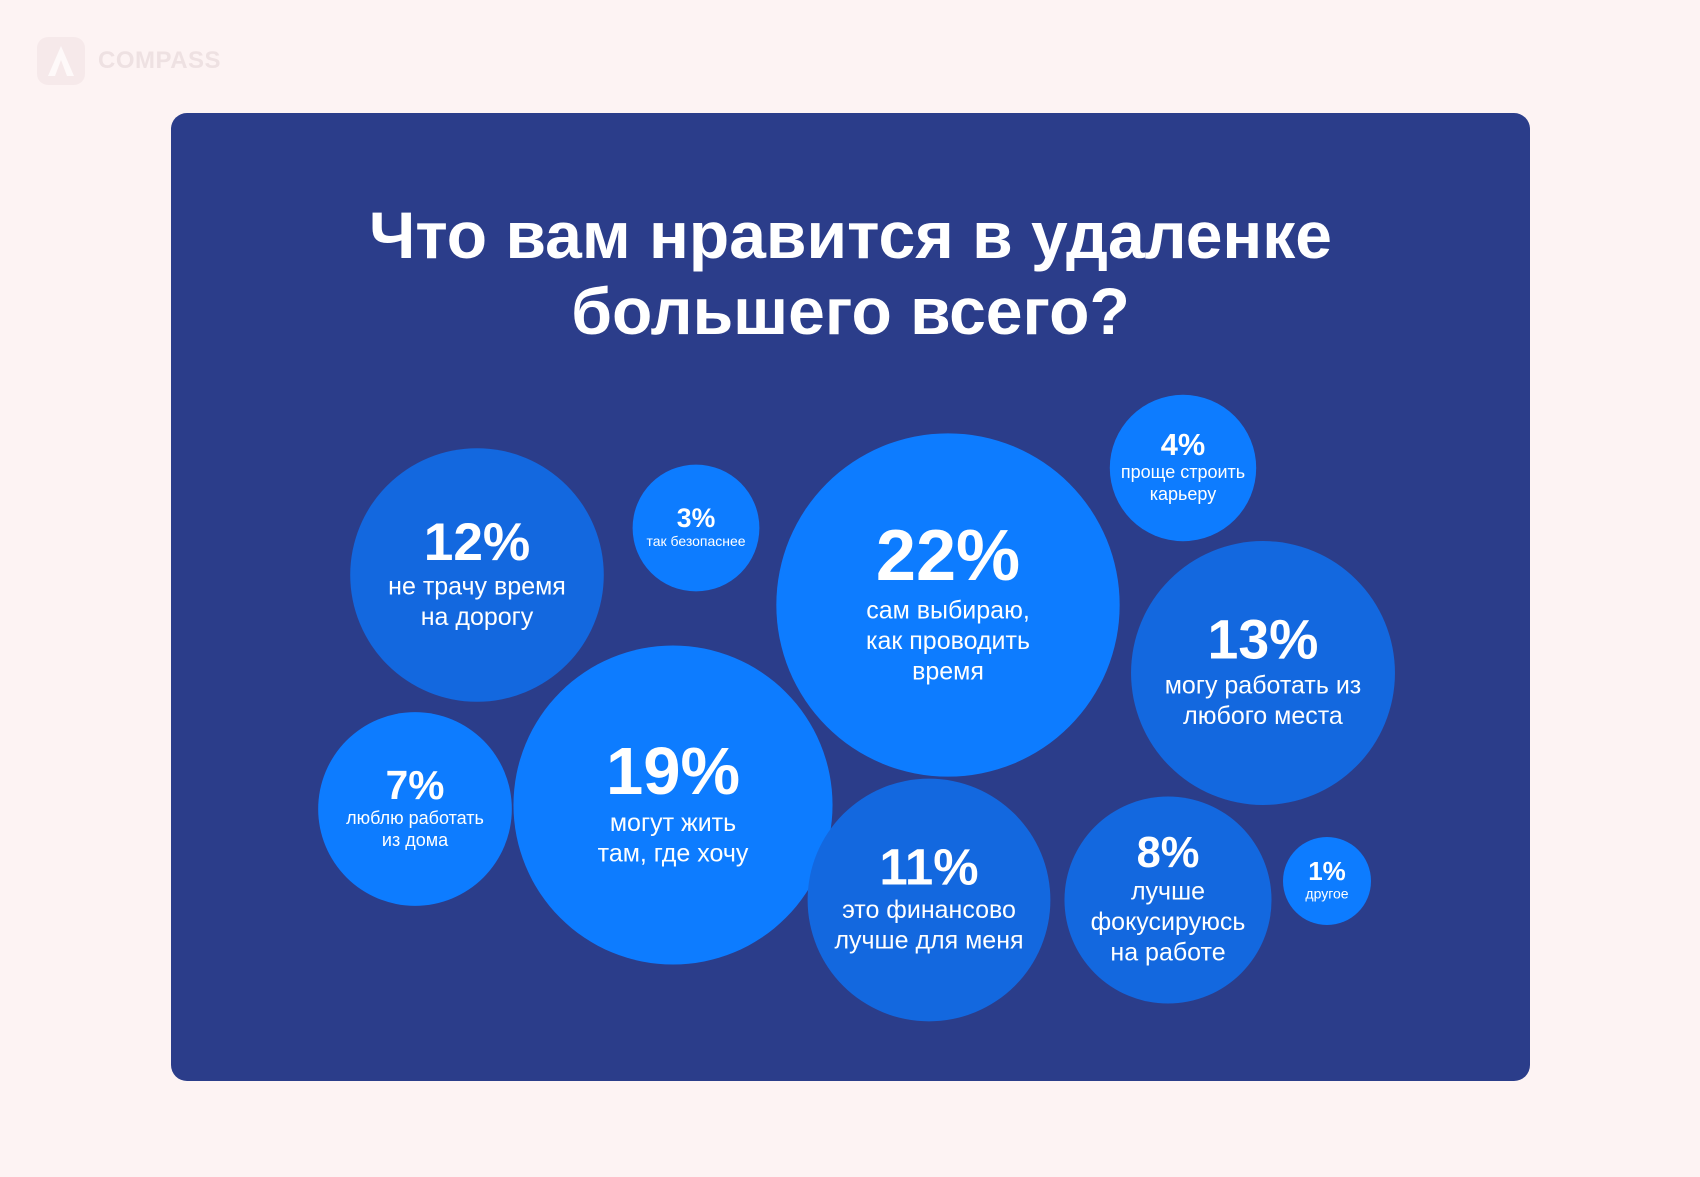 This screenshot has height=1177, width=1700. What do you see at coordinates (415, 818) in the screenshot?
I see `bubble-category-label: люблю работать` at bounding box center [415, 818].